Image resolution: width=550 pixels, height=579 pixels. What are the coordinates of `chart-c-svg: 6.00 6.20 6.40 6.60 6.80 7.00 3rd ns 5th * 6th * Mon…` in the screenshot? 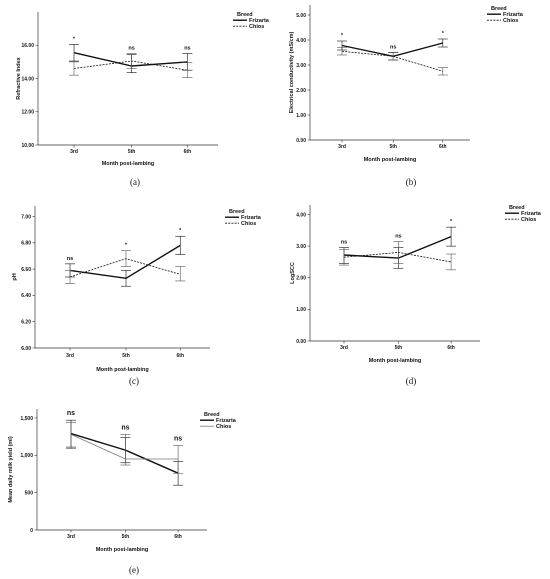 It's located at (137, 289).